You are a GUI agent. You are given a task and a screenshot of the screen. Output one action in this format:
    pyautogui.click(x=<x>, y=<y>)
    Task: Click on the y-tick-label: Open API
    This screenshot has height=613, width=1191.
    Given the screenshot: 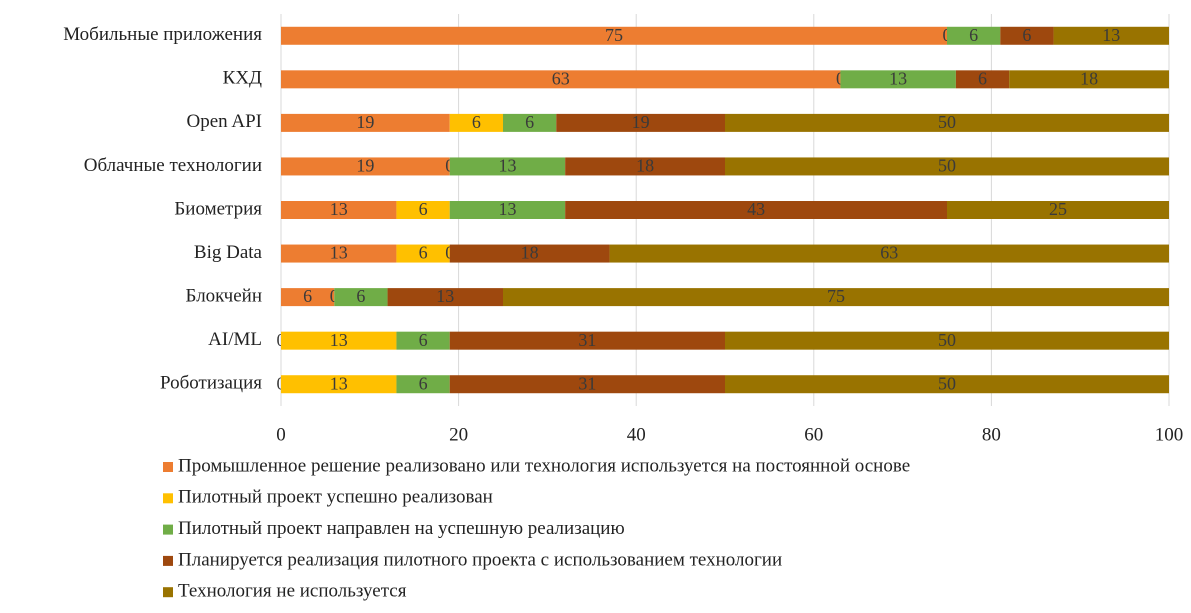 What is the action you would take?
    pyautogui.click(x=224, y=121)
    